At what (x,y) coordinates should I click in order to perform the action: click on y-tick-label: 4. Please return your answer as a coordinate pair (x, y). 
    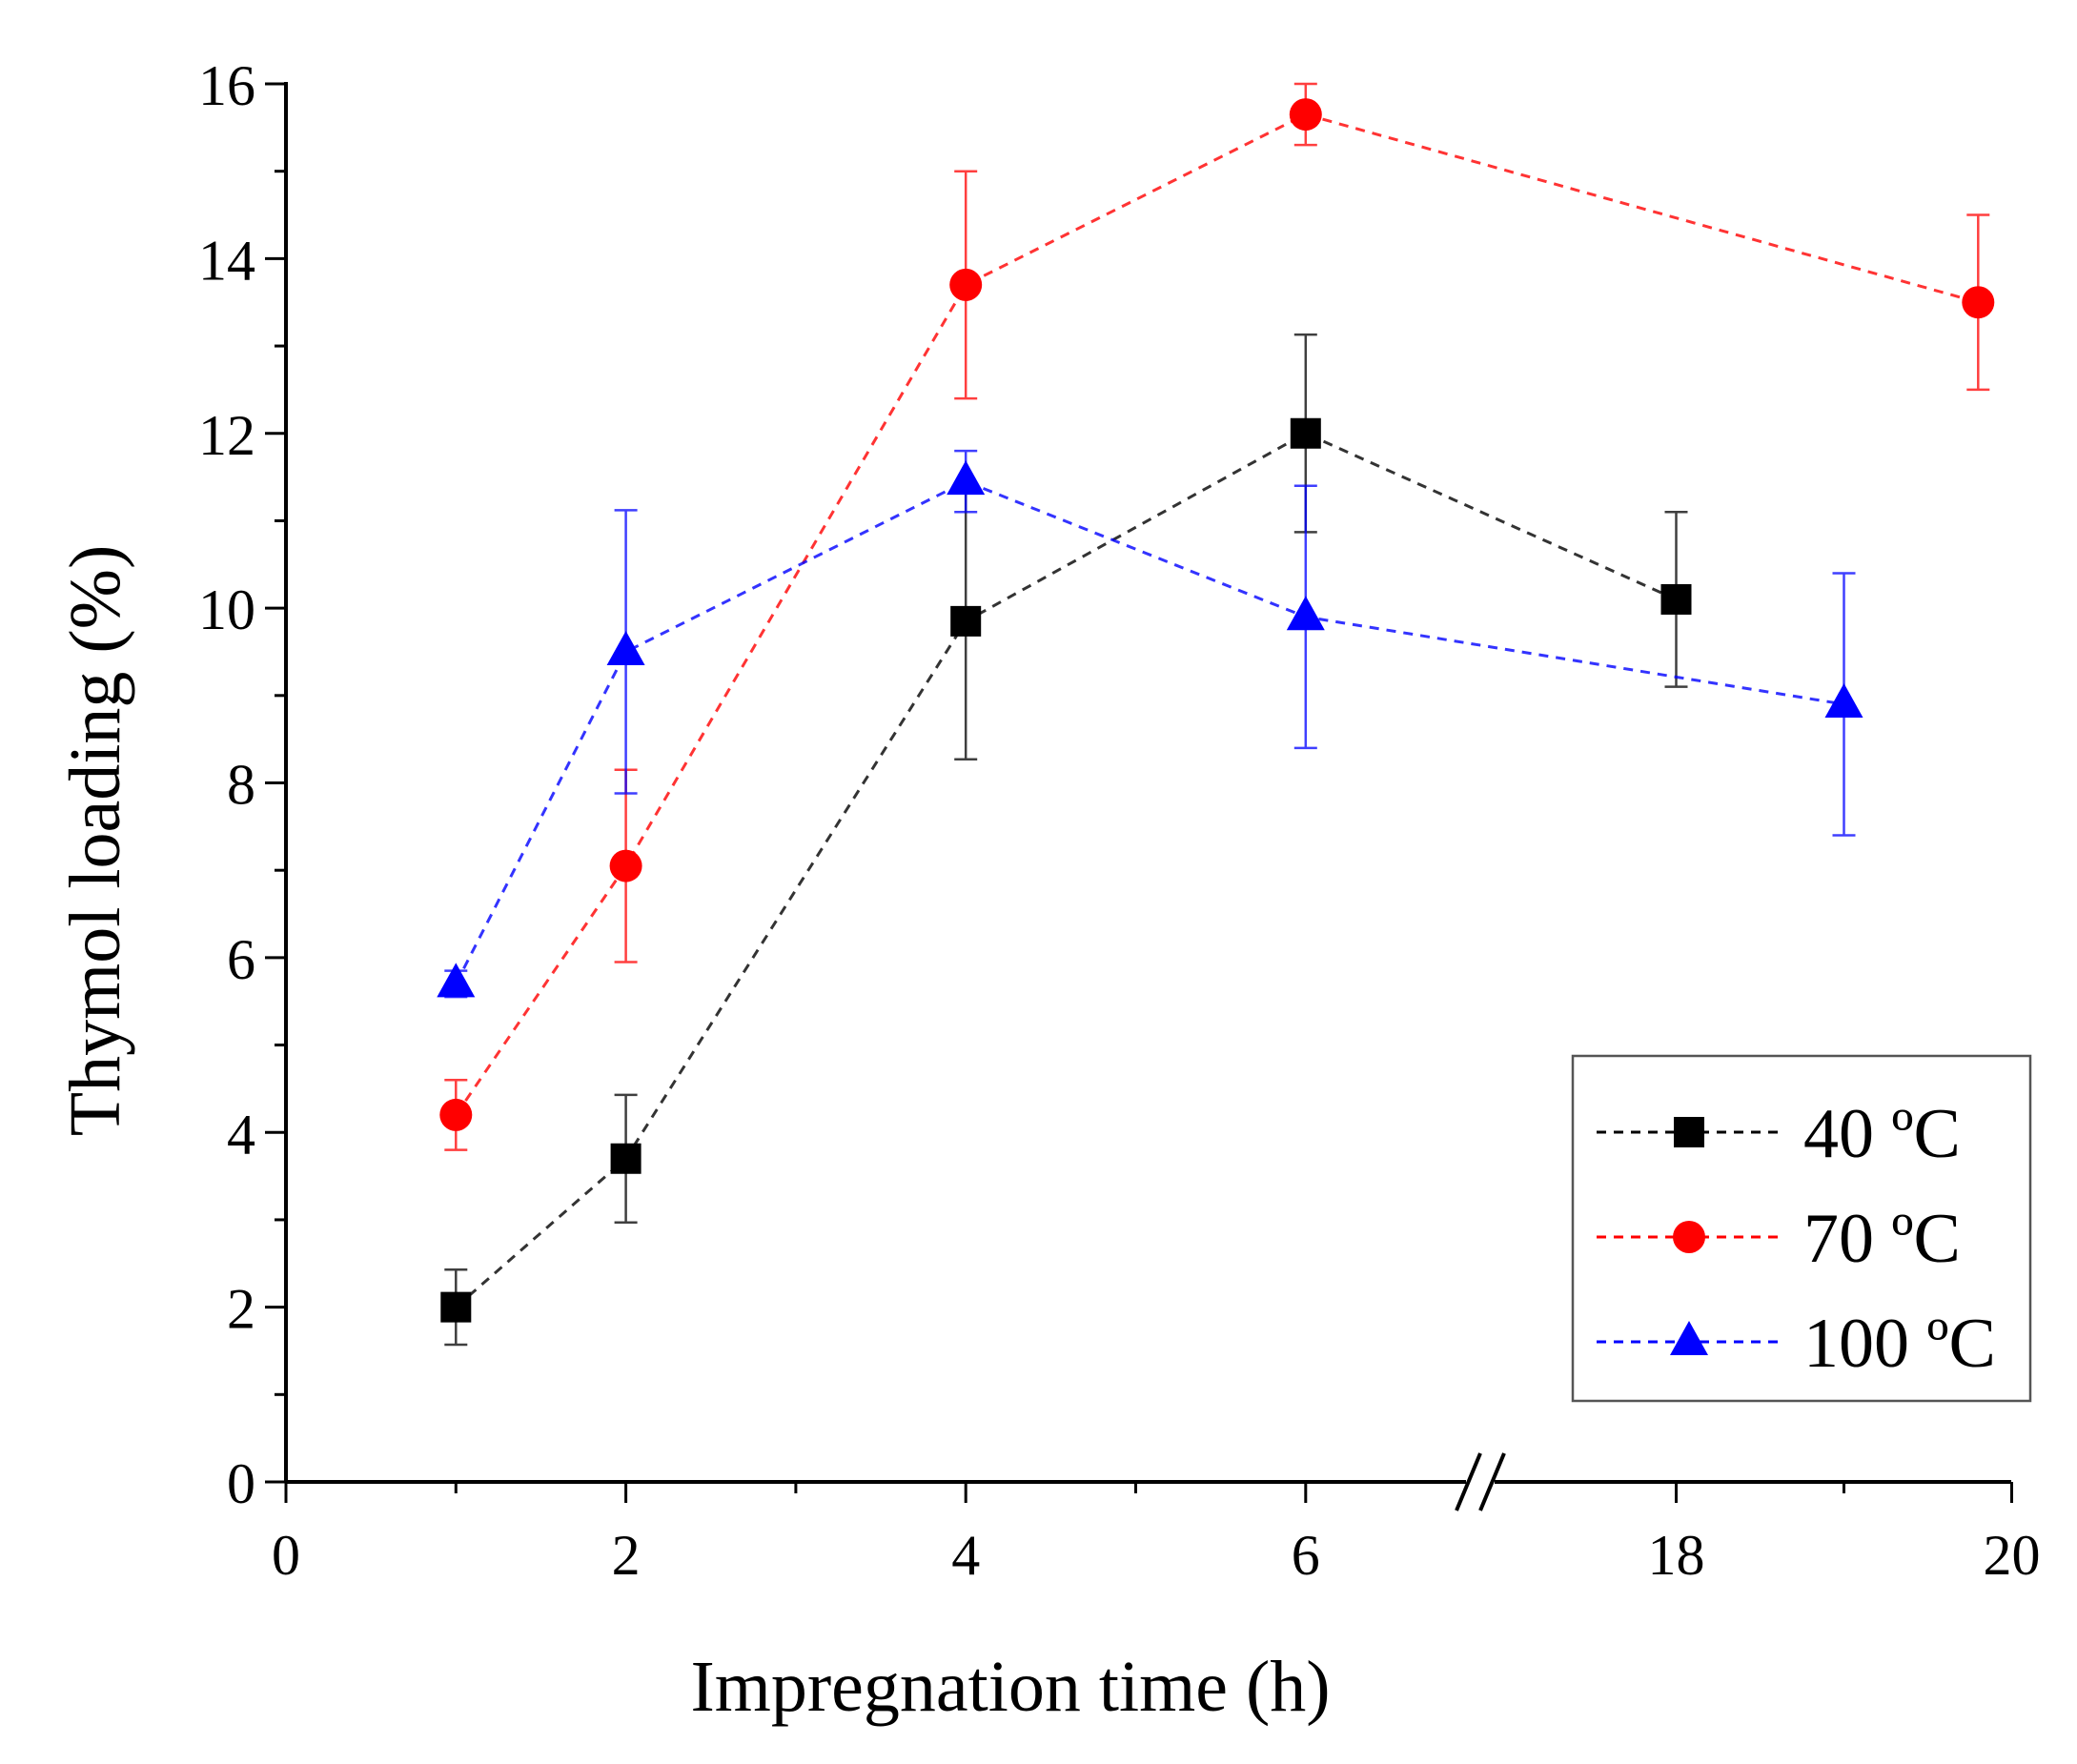
    Looking at the image, I should click on (241, 1135).